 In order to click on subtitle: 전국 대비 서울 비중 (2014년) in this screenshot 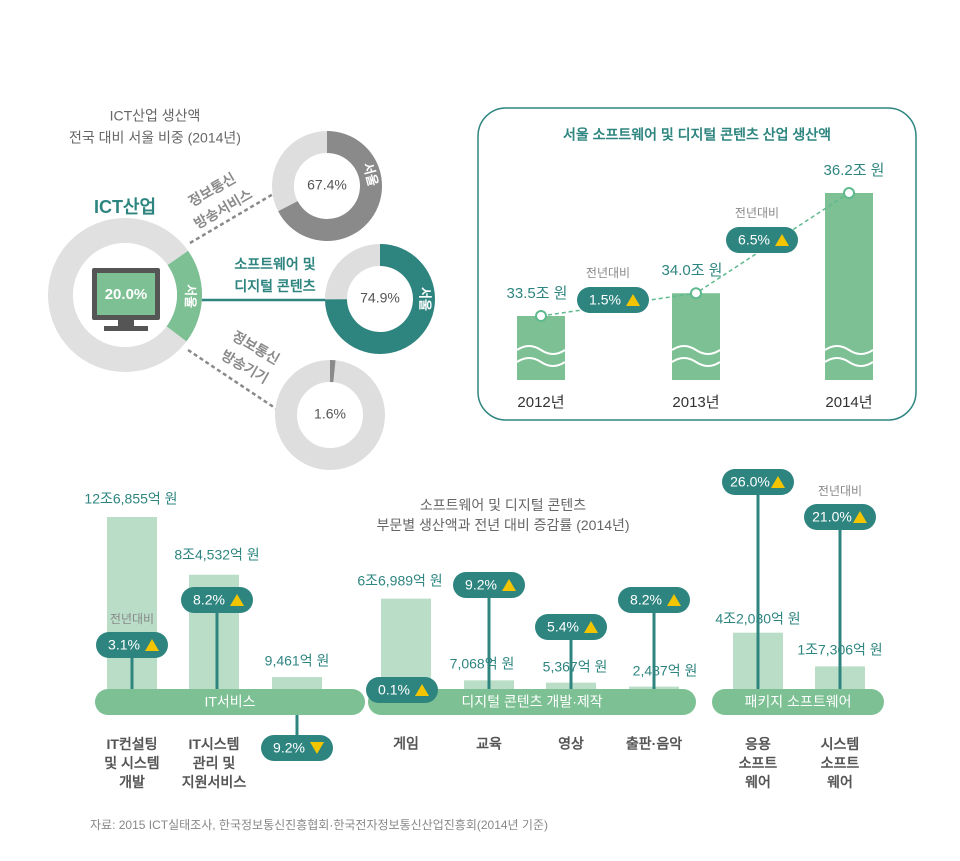, I will do `click(155, 138)`.